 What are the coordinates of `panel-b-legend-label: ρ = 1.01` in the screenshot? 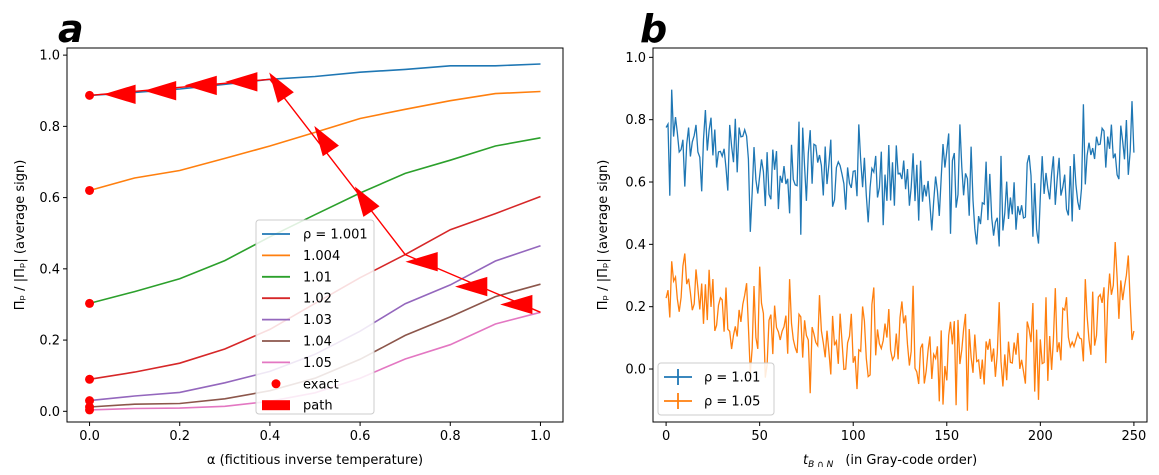 It's located at (732, 378).